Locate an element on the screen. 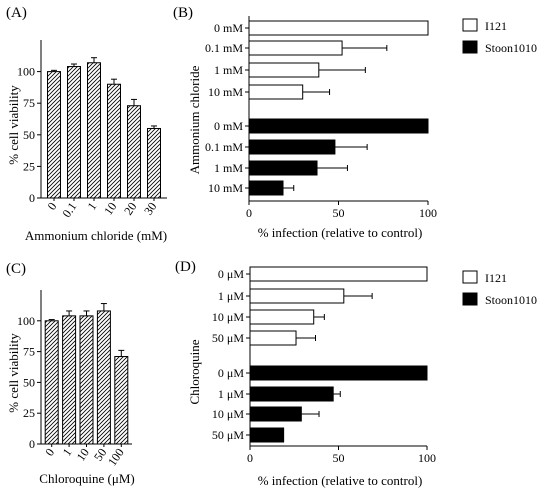  x-tick-label: 0.1 is located at coordinates (69, 210).